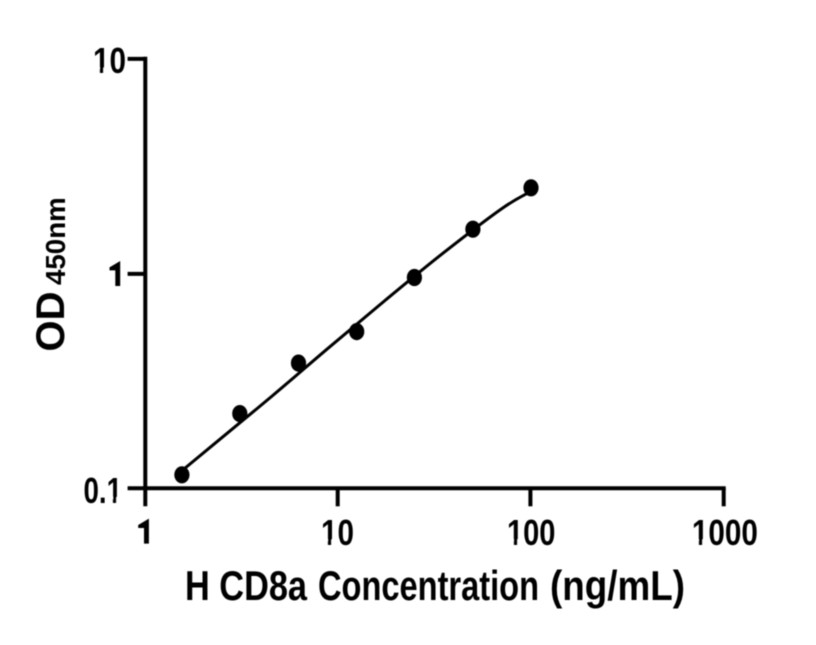 The image size is (816, 645). What do you see at coordinates (246, 585) in the screenshot?
I see `svg-text: H CD8a` at bounding box center [246, 585].